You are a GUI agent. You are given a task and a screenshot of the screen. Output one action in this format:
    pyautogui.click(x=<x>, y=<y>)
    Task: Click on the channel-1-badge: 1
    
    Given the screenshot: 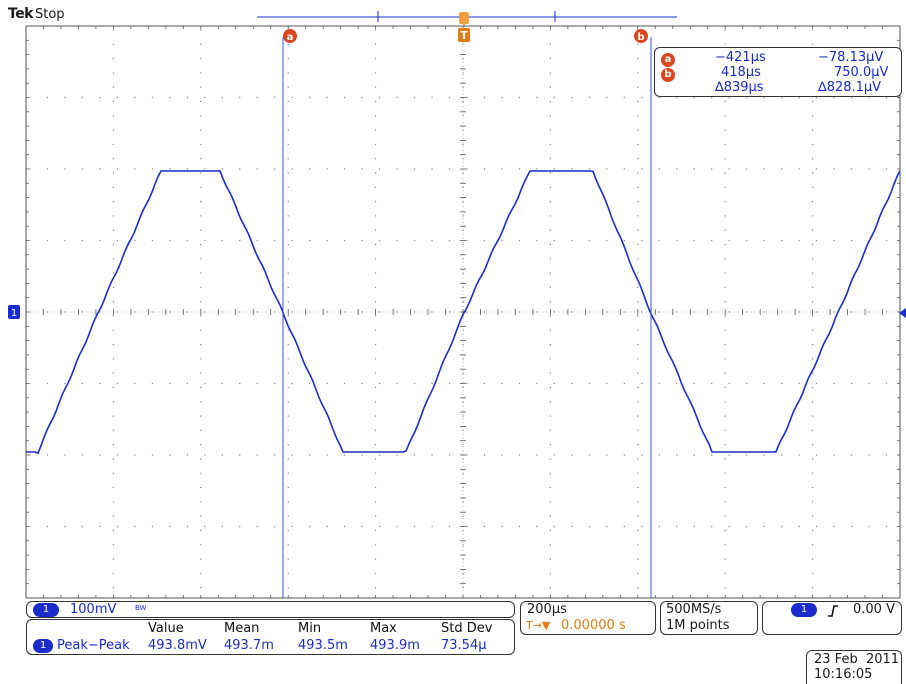 What is the action you would take?
    pyautogui.click(x=46, y=610)
    